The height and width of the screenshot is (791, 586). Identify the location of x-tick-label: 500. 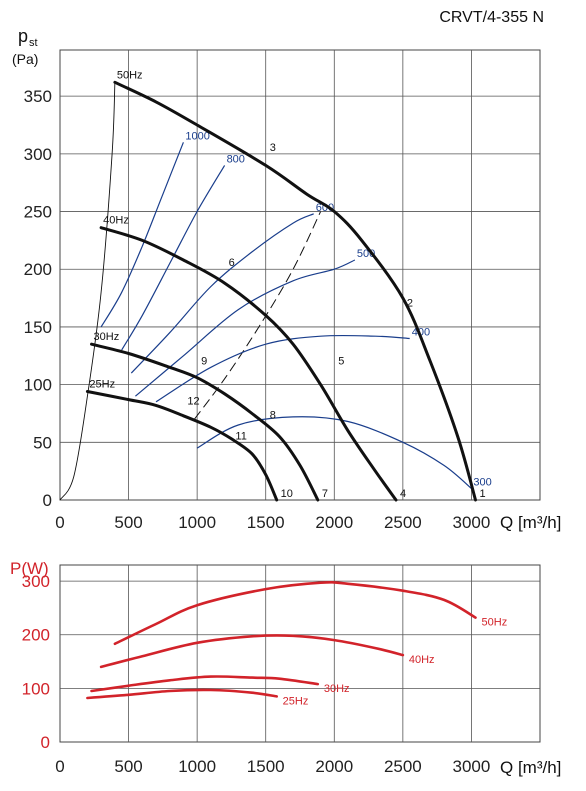
(128, 522).